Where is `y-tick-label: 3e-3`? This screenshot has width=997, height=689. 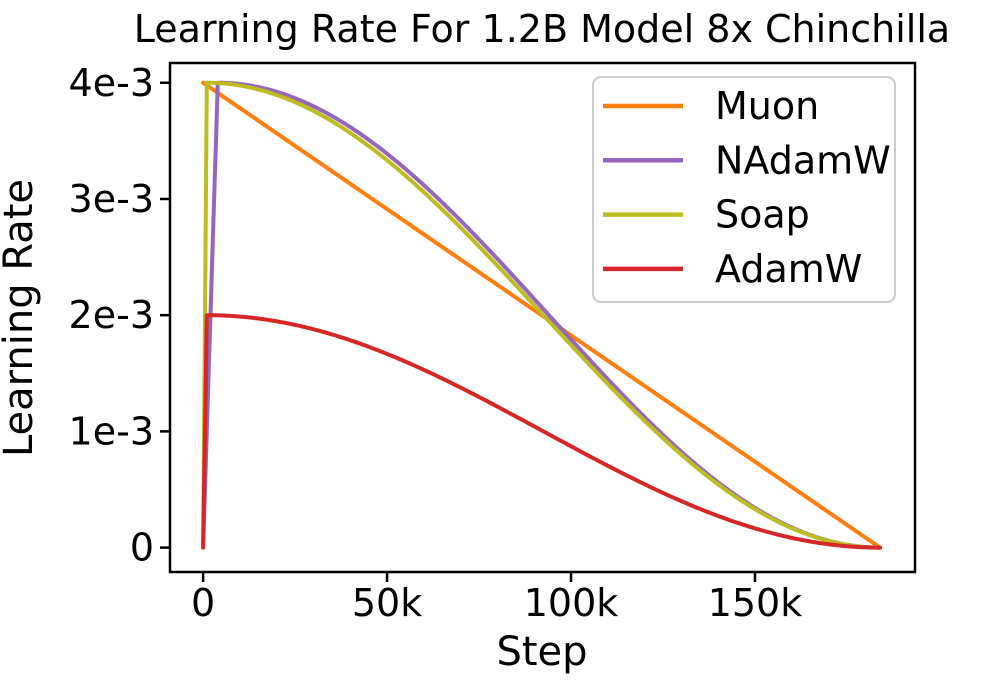 y-tick-label: 3e-3 is located at coordinates (111, 199).